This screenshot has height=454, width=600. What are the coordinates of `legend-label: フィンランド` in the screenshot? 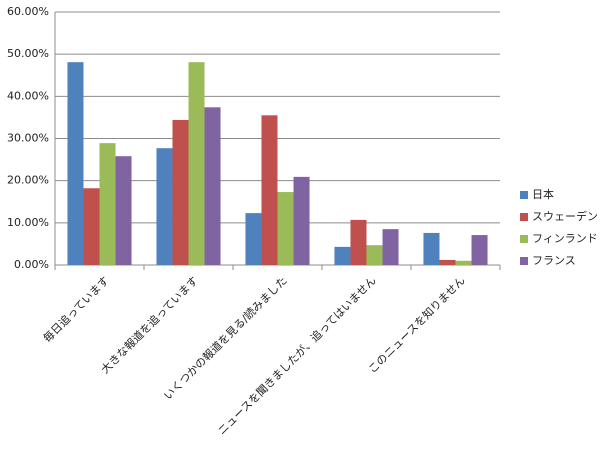 It's located at (565, 238).